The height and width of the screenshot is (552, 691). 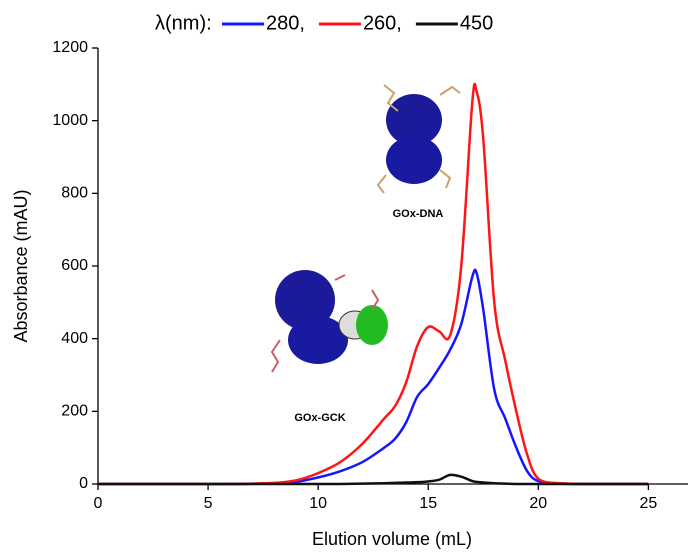 What do you see at coordinates (74, 338) in the screenshot?
I see `y-tick-label: 400` at bounding box center [74, 338].